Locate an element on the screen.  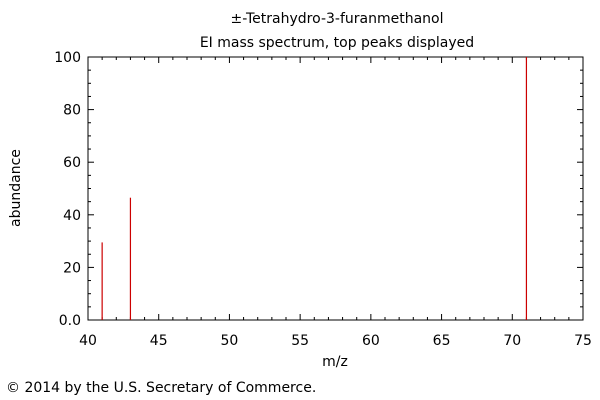
x-tick-label: 60 is located at coordinates (371, 341).